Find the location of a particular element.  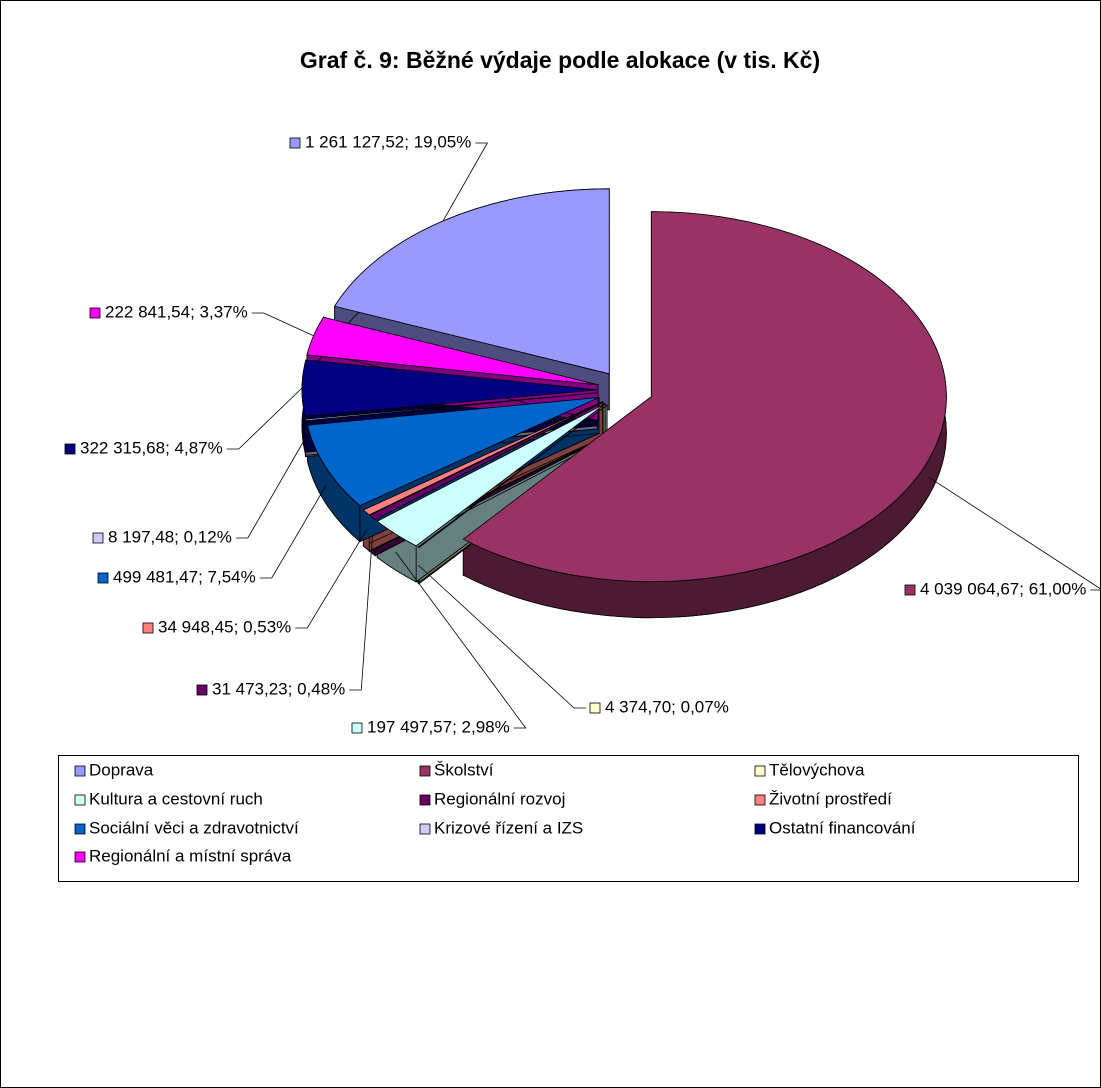

data-label: 322 315,68; 4,87% is located at coordinates (151, 447).